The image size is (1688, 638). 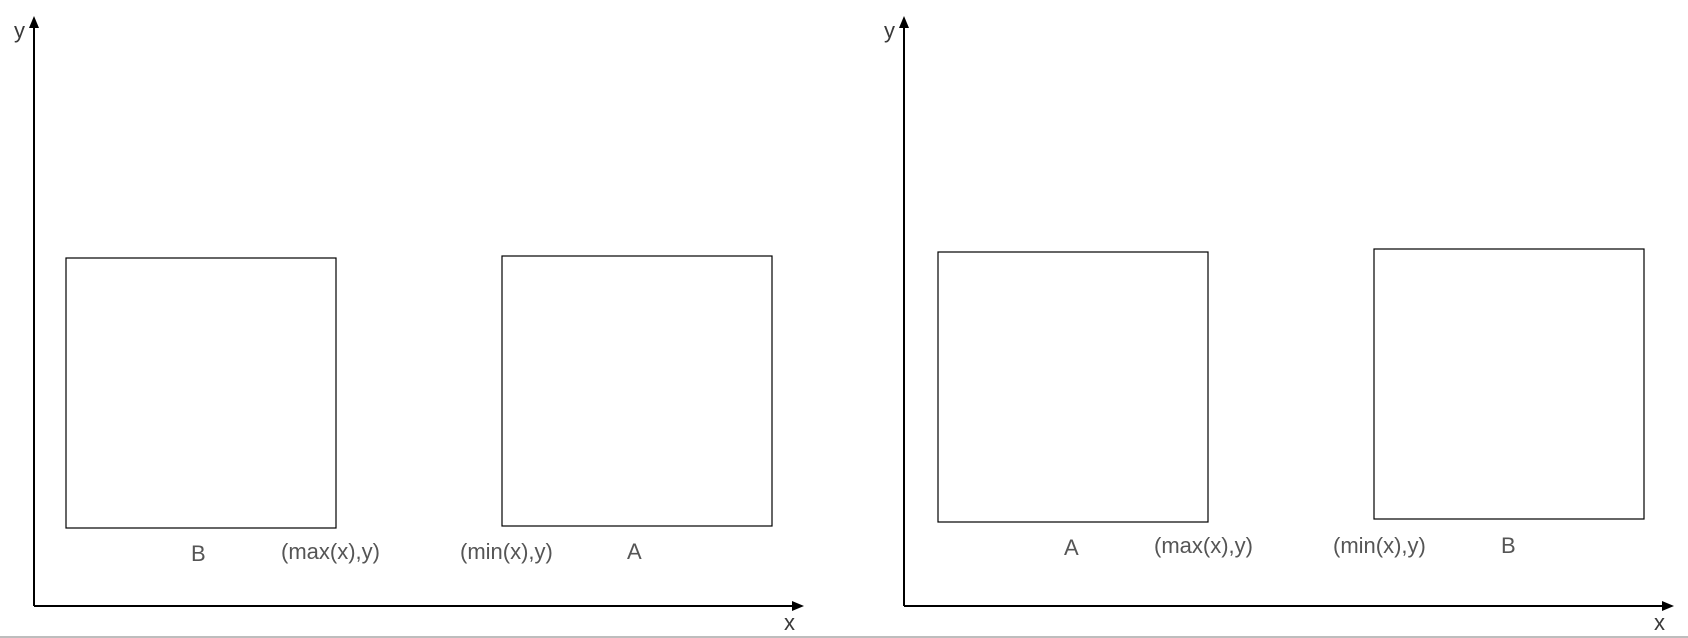 I want to click on panel-right-x-axis-arrow, so click(x=1668, y=606).